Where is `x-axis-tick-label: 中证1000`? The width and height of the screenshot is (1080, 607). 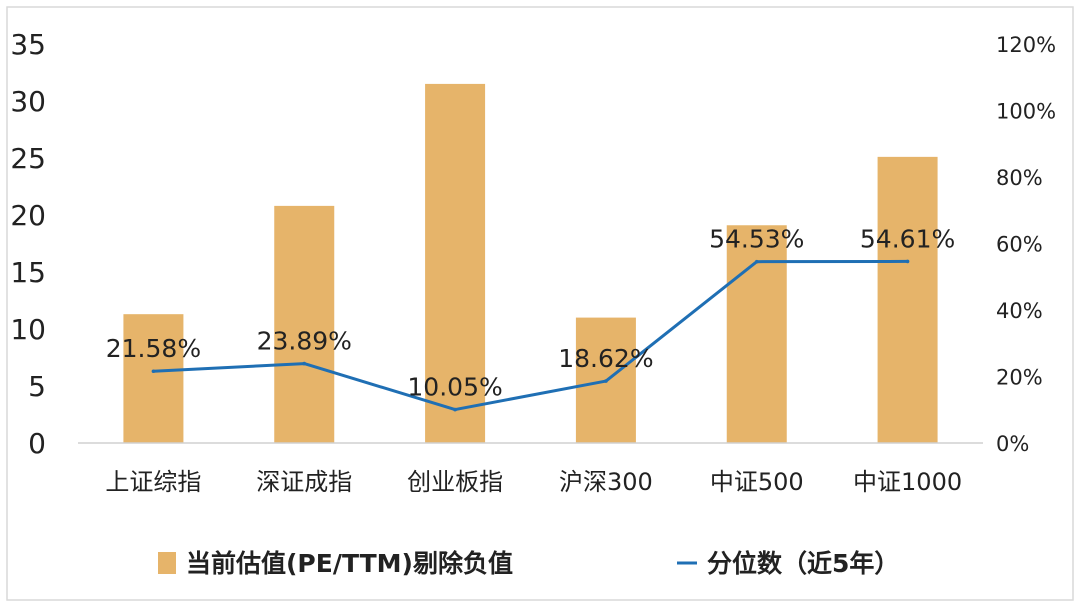 x-axis-tick-label: 中证1000 is located at coordinates (907, 482).